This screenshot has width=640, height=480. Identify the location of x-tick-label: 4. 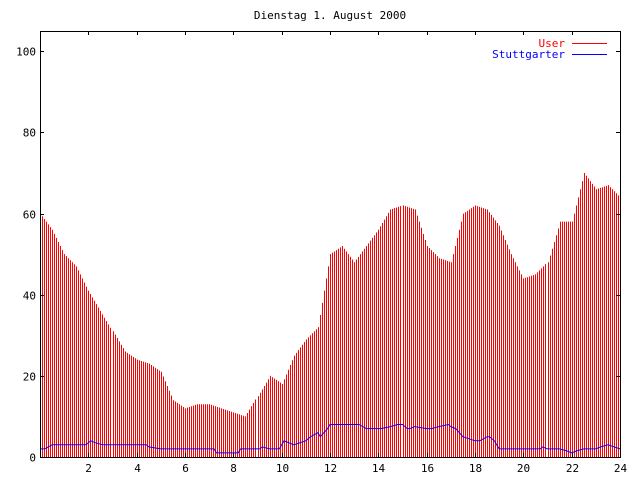
(137, 468).